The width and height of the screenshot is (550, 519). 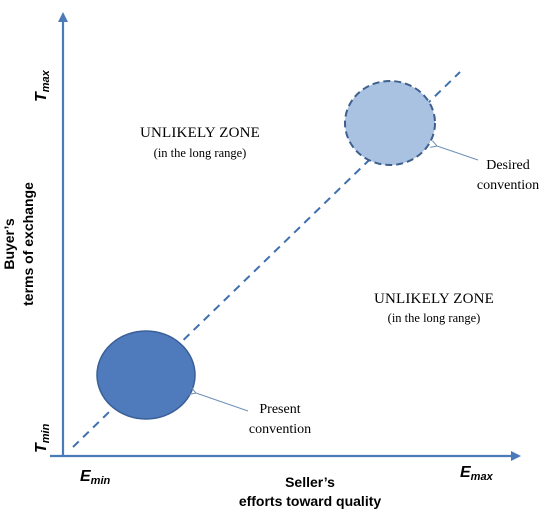 What do you see at coordinates (310, 501) in the screenshot?
I see `x-axis-title-line2: efforts toward quality` at bounding box center [310, 501].